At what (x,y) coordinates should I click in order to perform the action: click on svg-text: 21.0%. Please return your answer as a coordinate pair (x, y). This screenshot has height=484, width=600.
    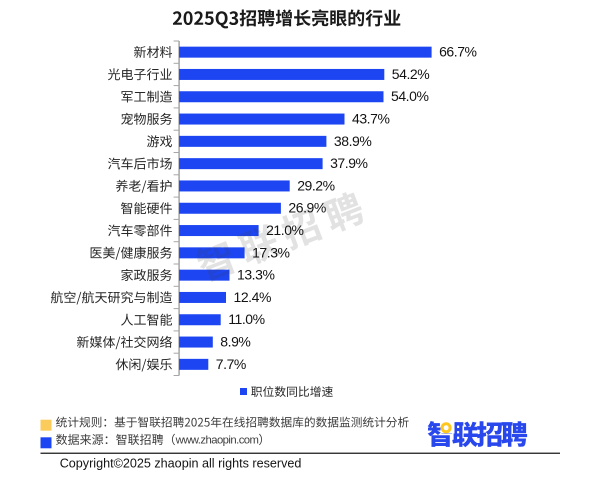
    Looking at the image, I should click on (284, 230).